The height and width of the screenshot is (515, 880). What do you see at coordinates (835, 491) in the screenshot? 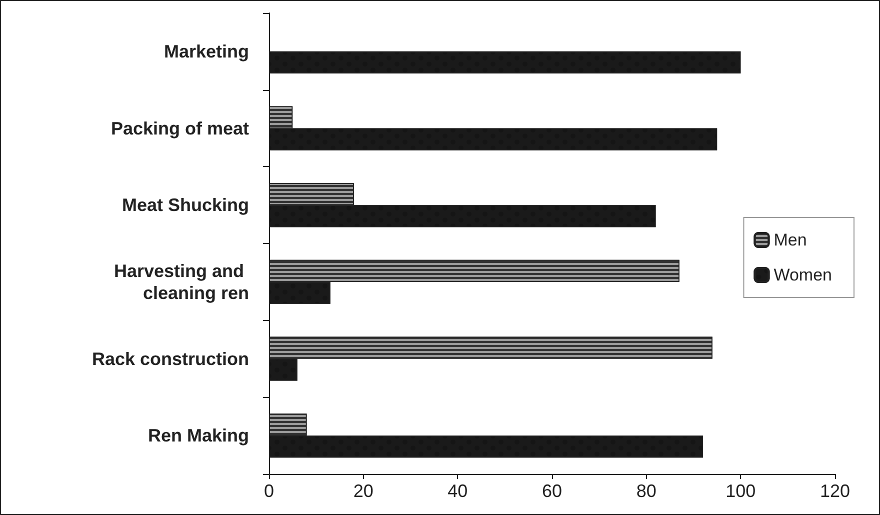
I see `x-tick-label: 120` at bounding box center [835, 491].